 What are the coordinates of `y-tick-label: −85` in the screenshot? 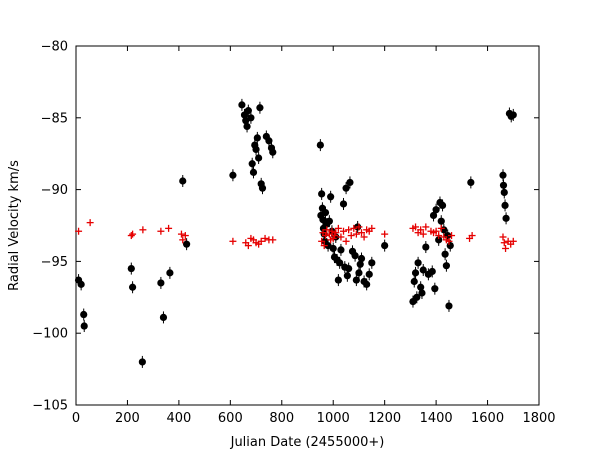 It's located at (54, 118).